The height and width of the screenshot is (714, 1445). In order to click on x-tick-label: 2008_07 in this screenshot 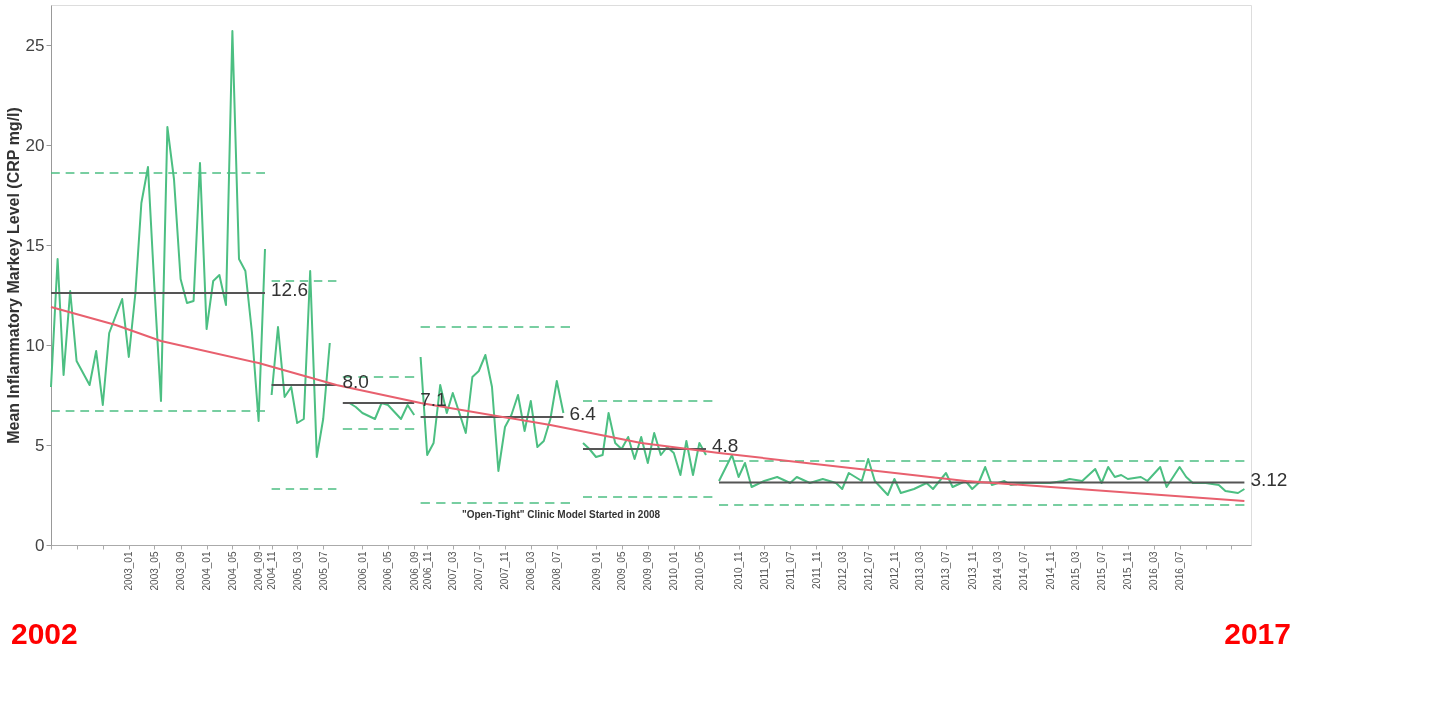, I will do `click(557, 571)`.